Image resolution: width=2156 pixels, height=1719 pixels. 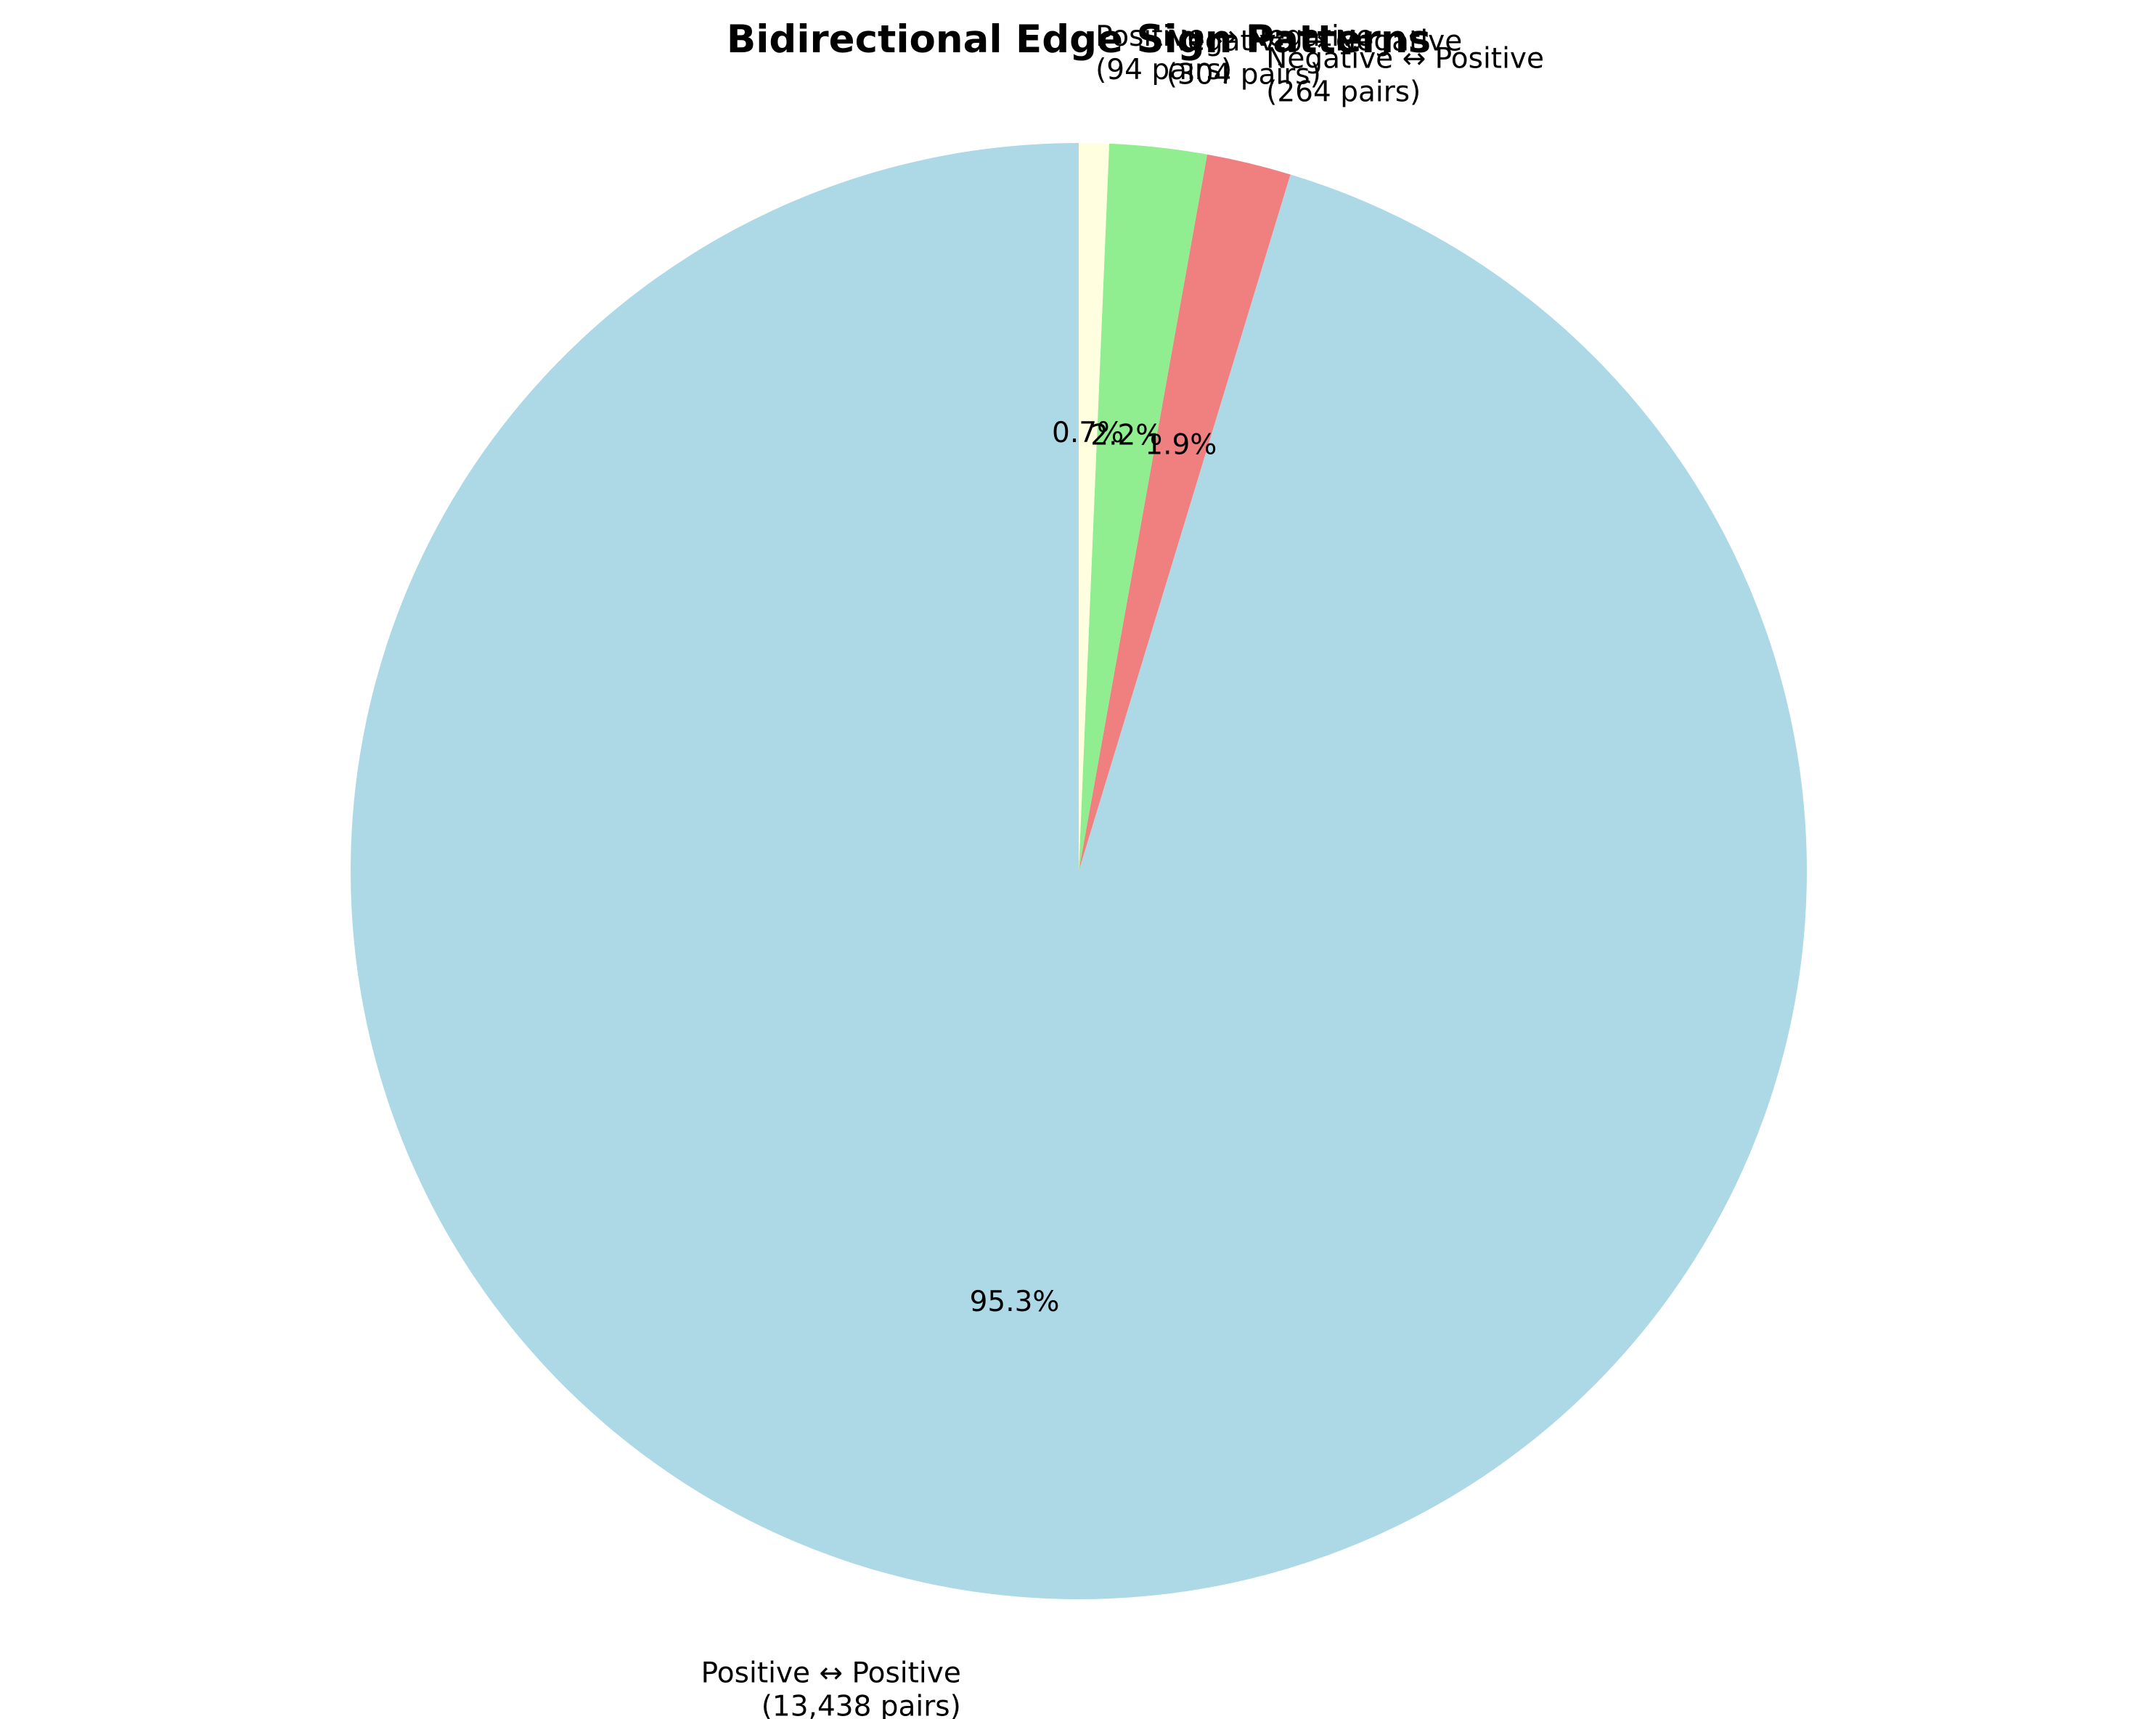 I want to click on category-label-negative-positive: Negative ↔ Positive (264 pairs), so click(x=1405, y=75).